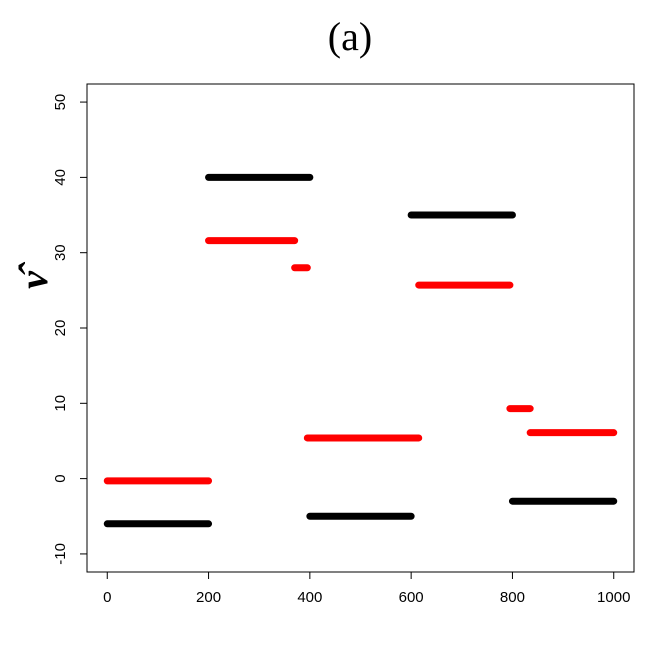 The image size is (666, 670). I want to click on y-tick-label: 30, so click(60, 252).